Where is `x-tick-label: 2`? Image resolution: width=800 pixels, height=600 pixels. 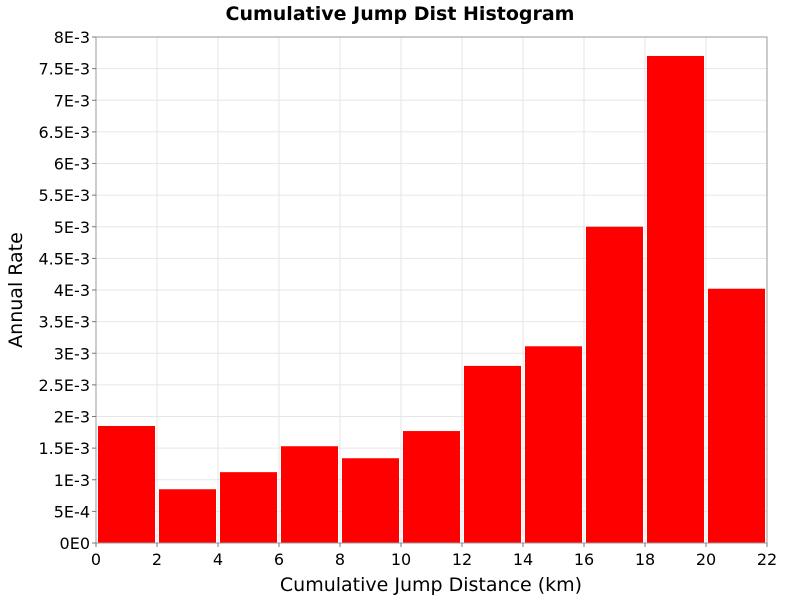
x-tick-label: 2 is located at coordinates (157, 559).